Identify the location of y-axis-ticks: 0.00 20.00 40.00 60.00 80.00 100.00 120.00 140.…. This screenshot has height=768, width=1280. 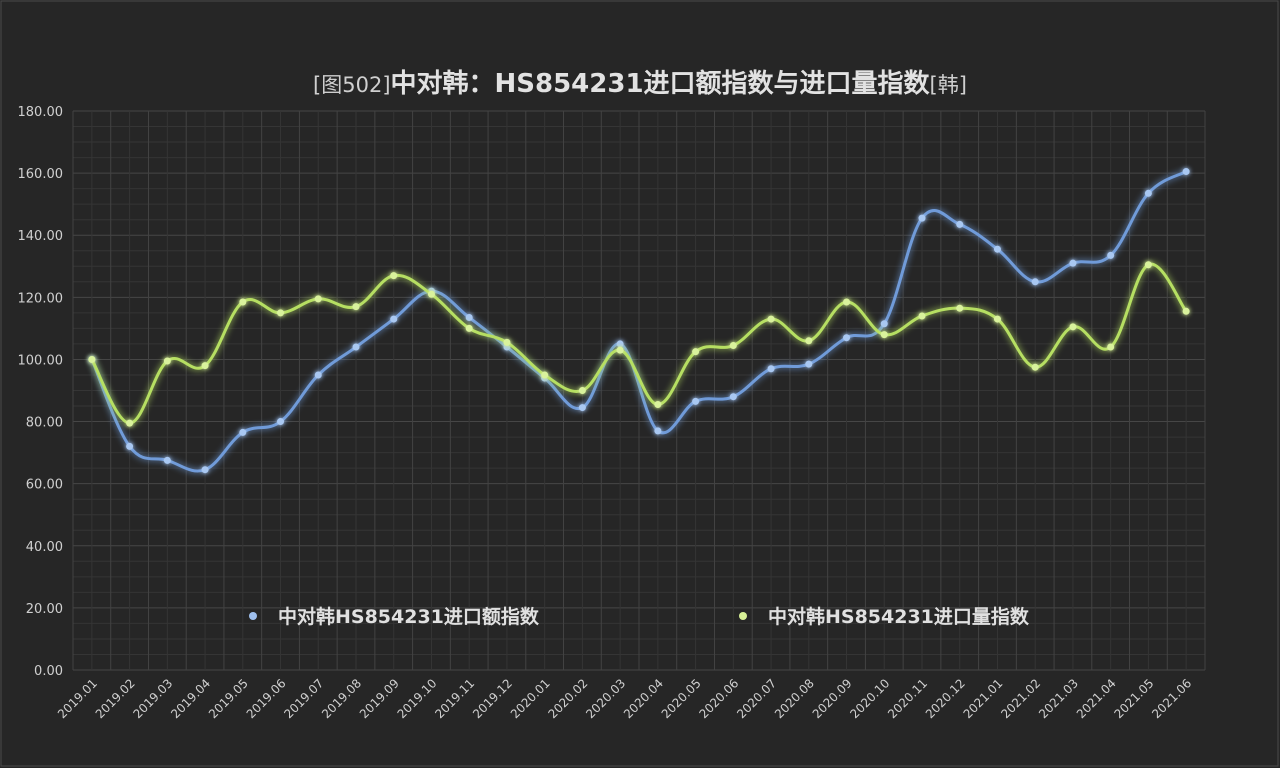
(41, 392).